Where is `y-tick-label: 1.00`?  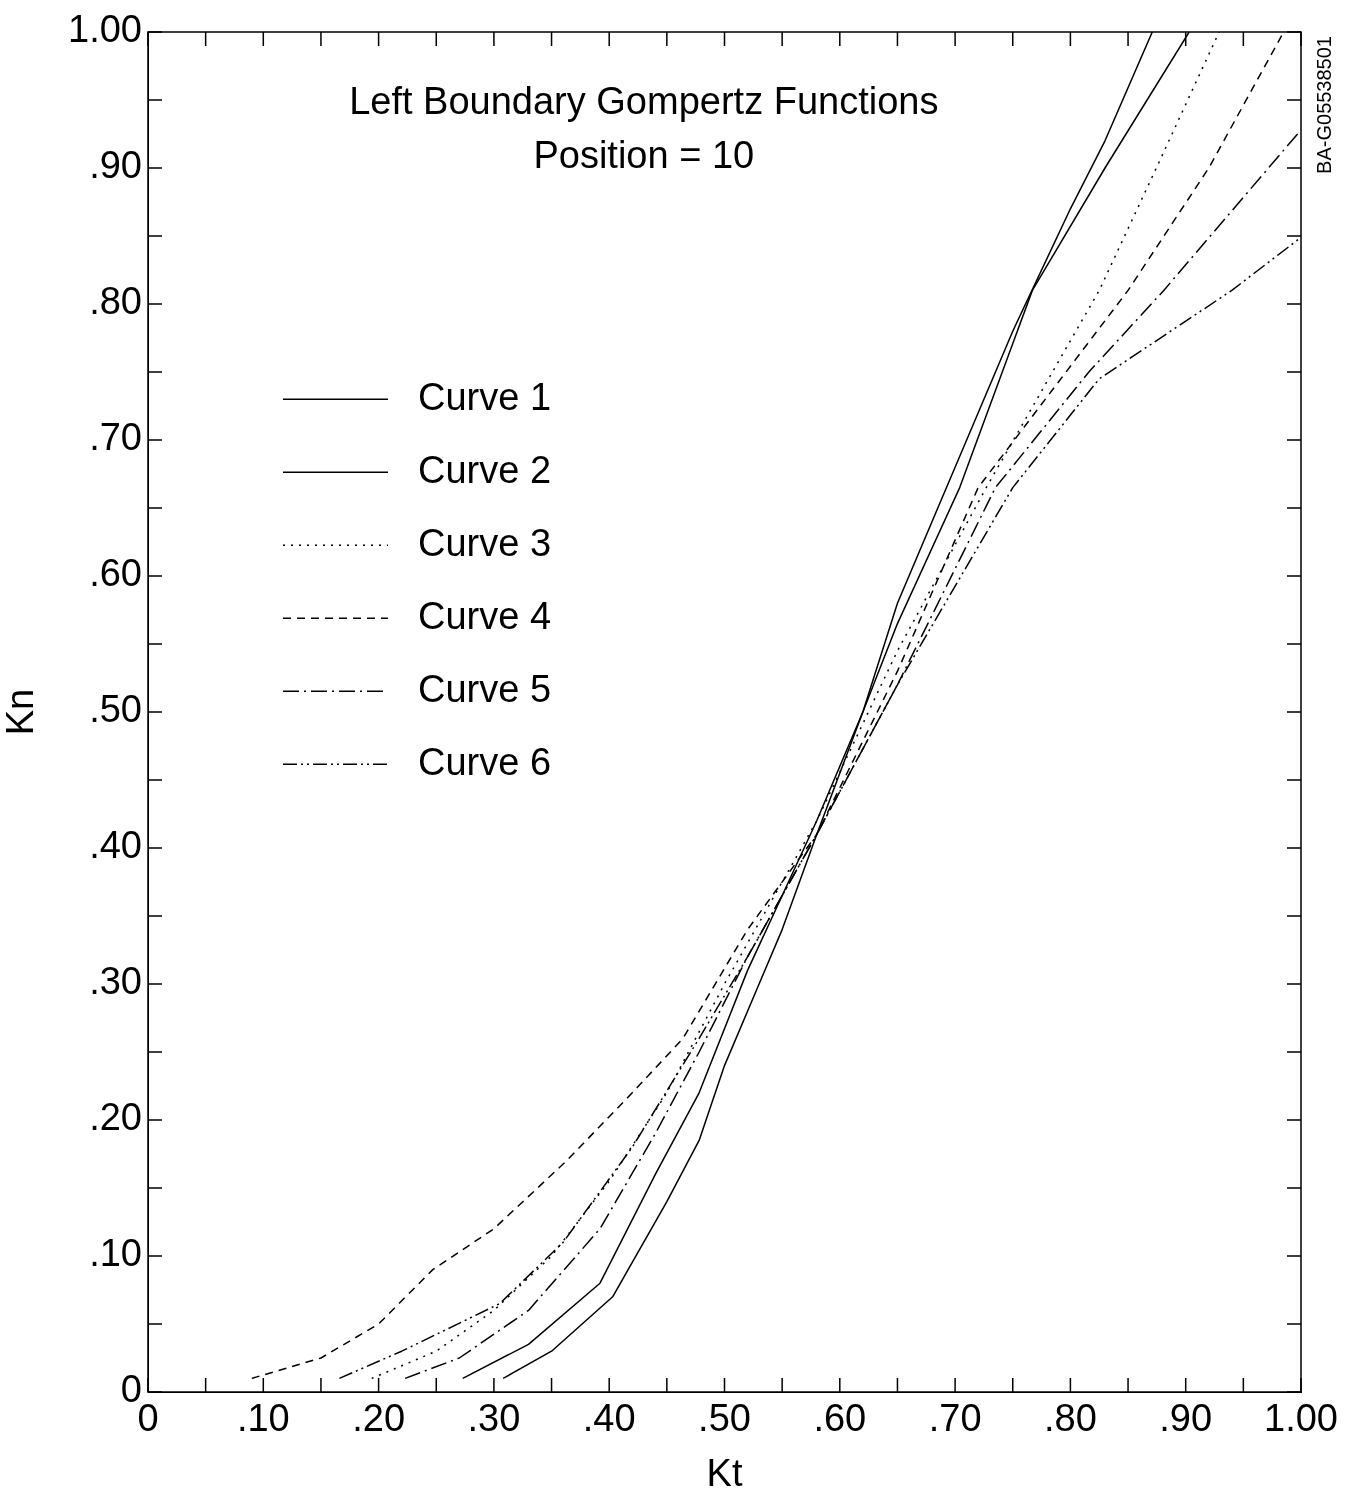
y-tick-label: 1.00 is located at coordinates (105, 29).